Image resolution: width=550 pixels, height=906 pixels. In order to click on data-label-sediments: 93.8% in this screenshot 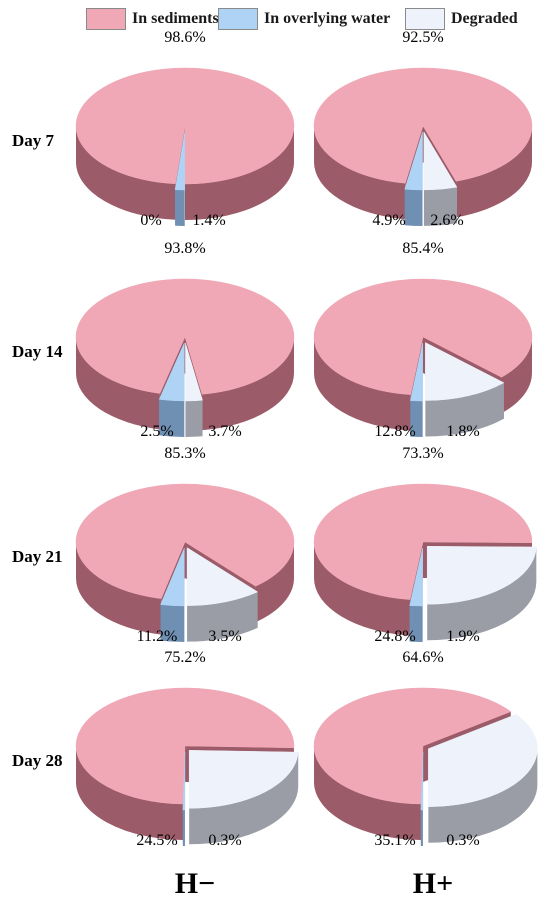, I will do `click(184, 248)`.